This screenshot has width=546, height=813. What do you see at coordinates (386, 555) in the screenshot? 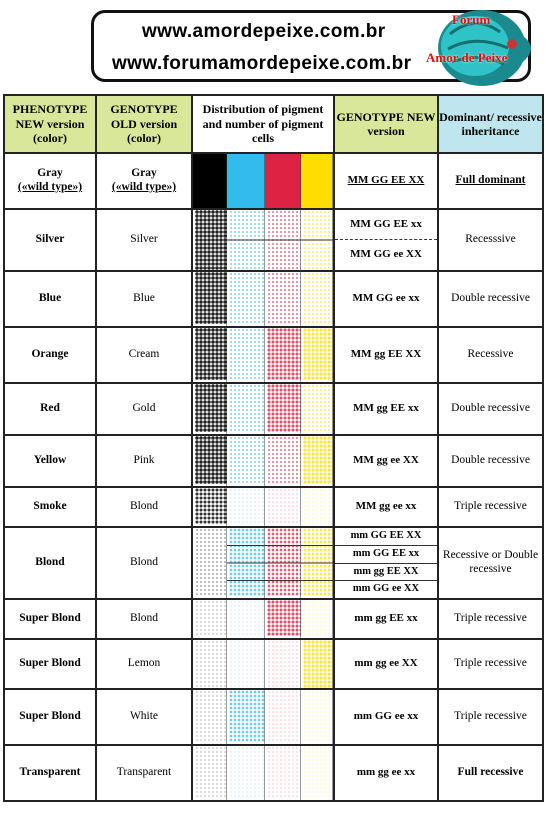
I see `genotype-code: mm GG EE xx` at bounding box center [386, 555].